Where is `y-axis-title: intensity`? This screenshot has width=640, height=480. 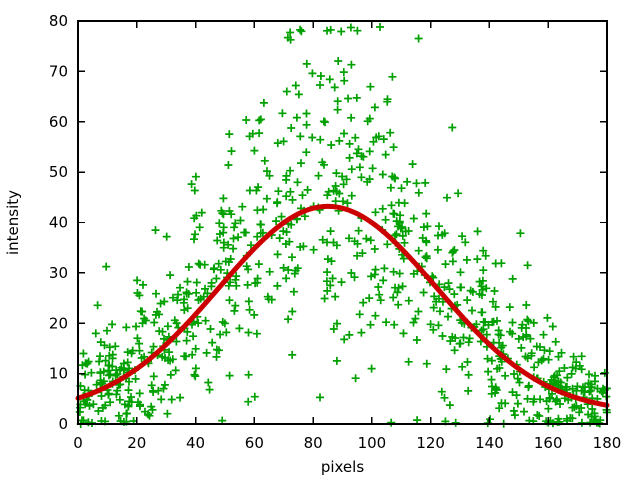
y-axis-title: intensity is located at coordinates (13, 222).